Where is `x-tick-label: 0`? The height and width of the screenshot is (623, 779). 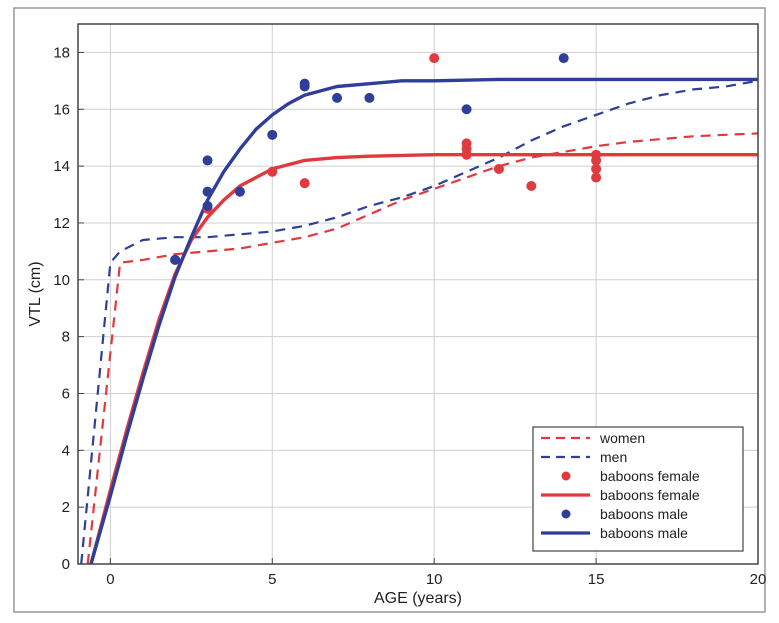
x-tick-label: 0 is located at coordinates (110, 579).